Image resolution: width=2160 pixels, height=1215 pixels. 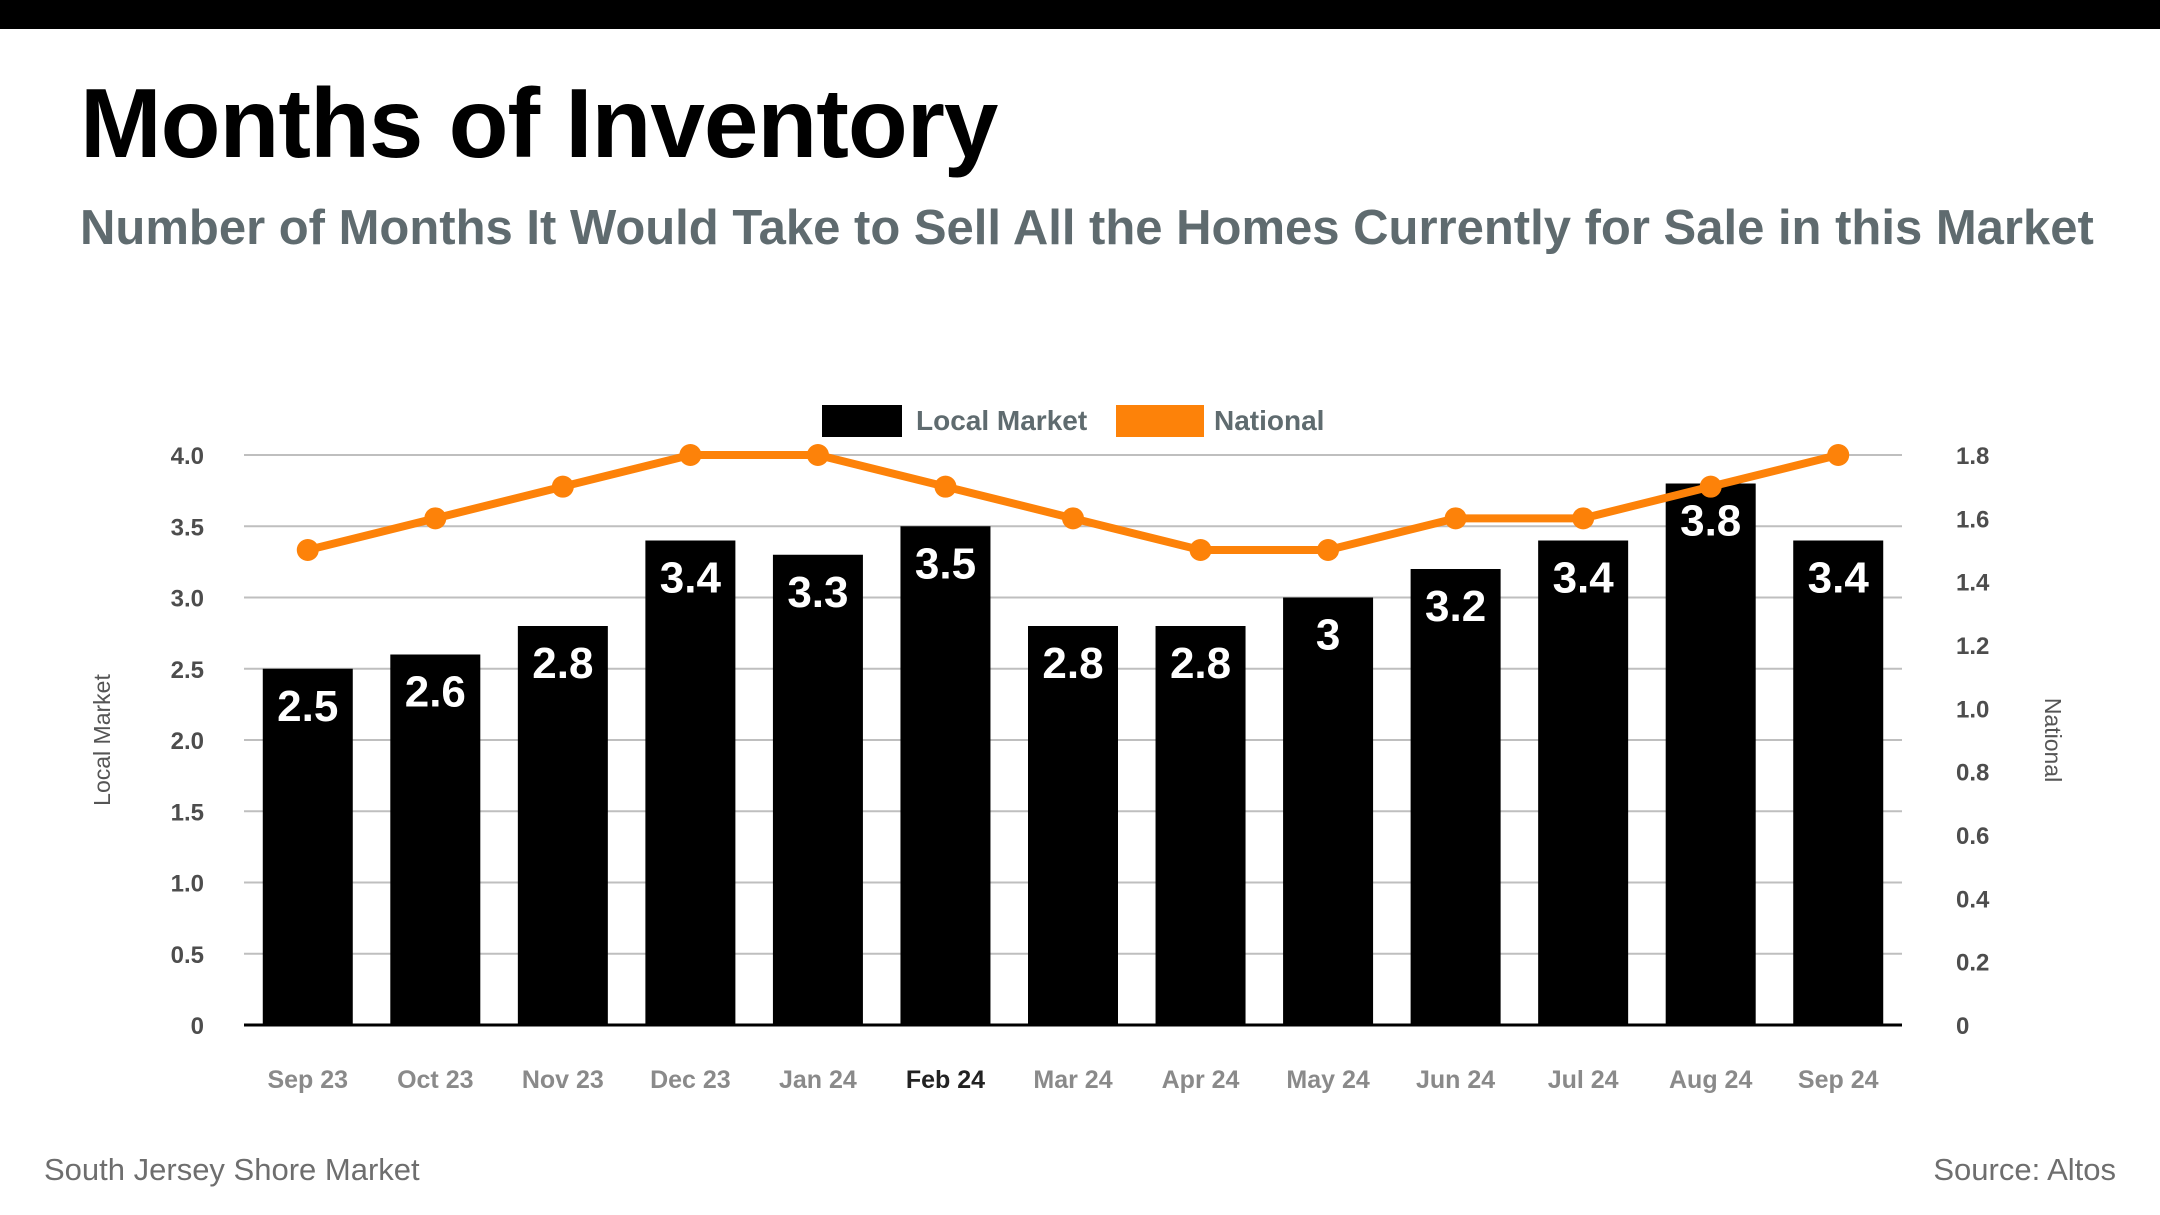 What do you see at coordinates (1455, 606) in the screenshot?
I see `bar-value-label: 3.2` at bounding box center [1455, 606].